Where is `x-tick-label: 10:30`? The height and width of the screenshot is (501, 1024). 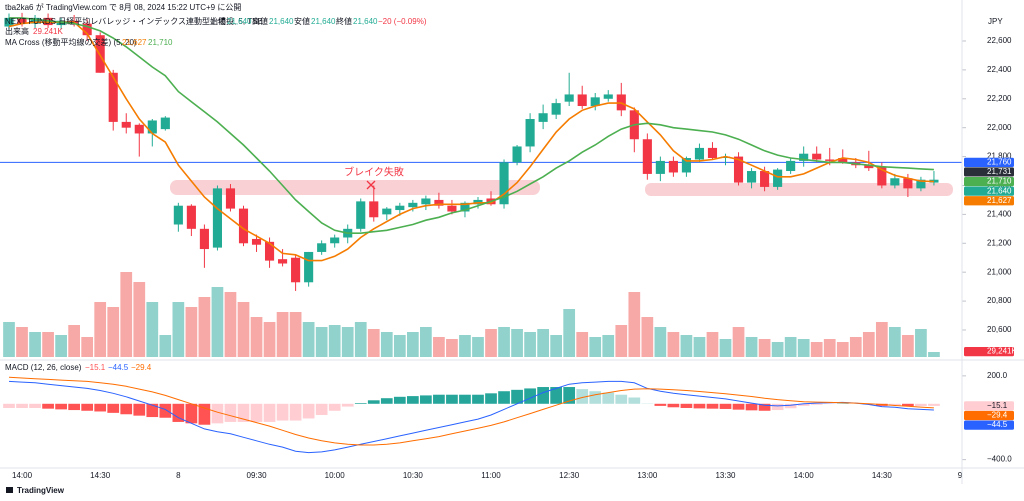
x-tick-label: 10:30 is located at coordinates (413, 475).